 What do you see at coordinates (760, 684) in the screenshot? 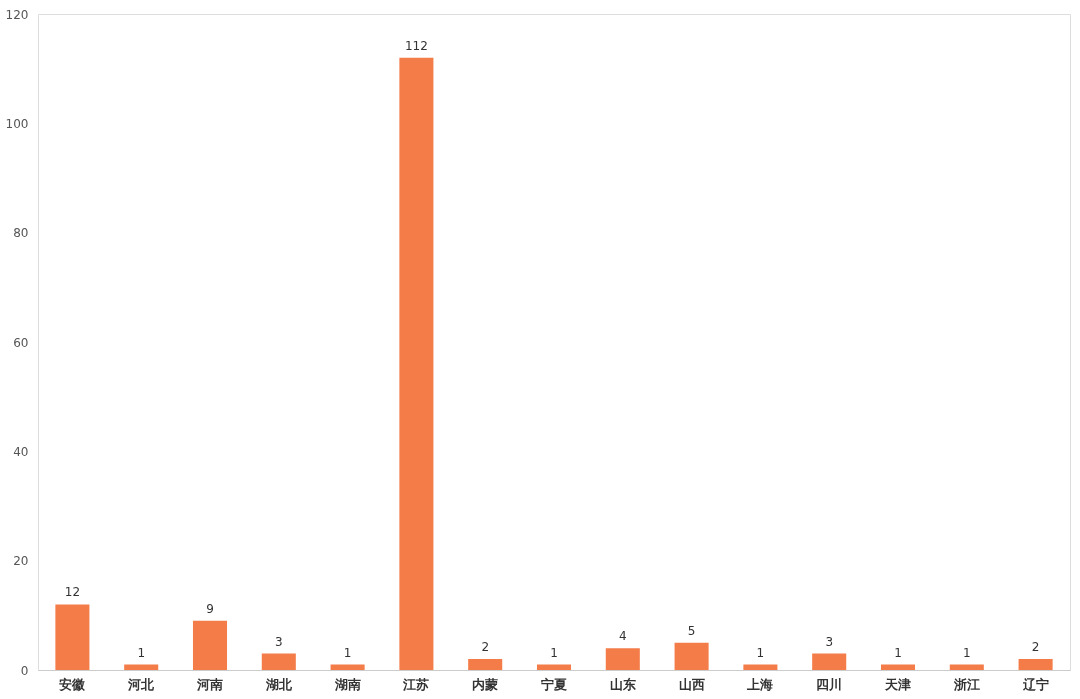
I see `x-tick-label: 上海` at bounding box center [760, 684].